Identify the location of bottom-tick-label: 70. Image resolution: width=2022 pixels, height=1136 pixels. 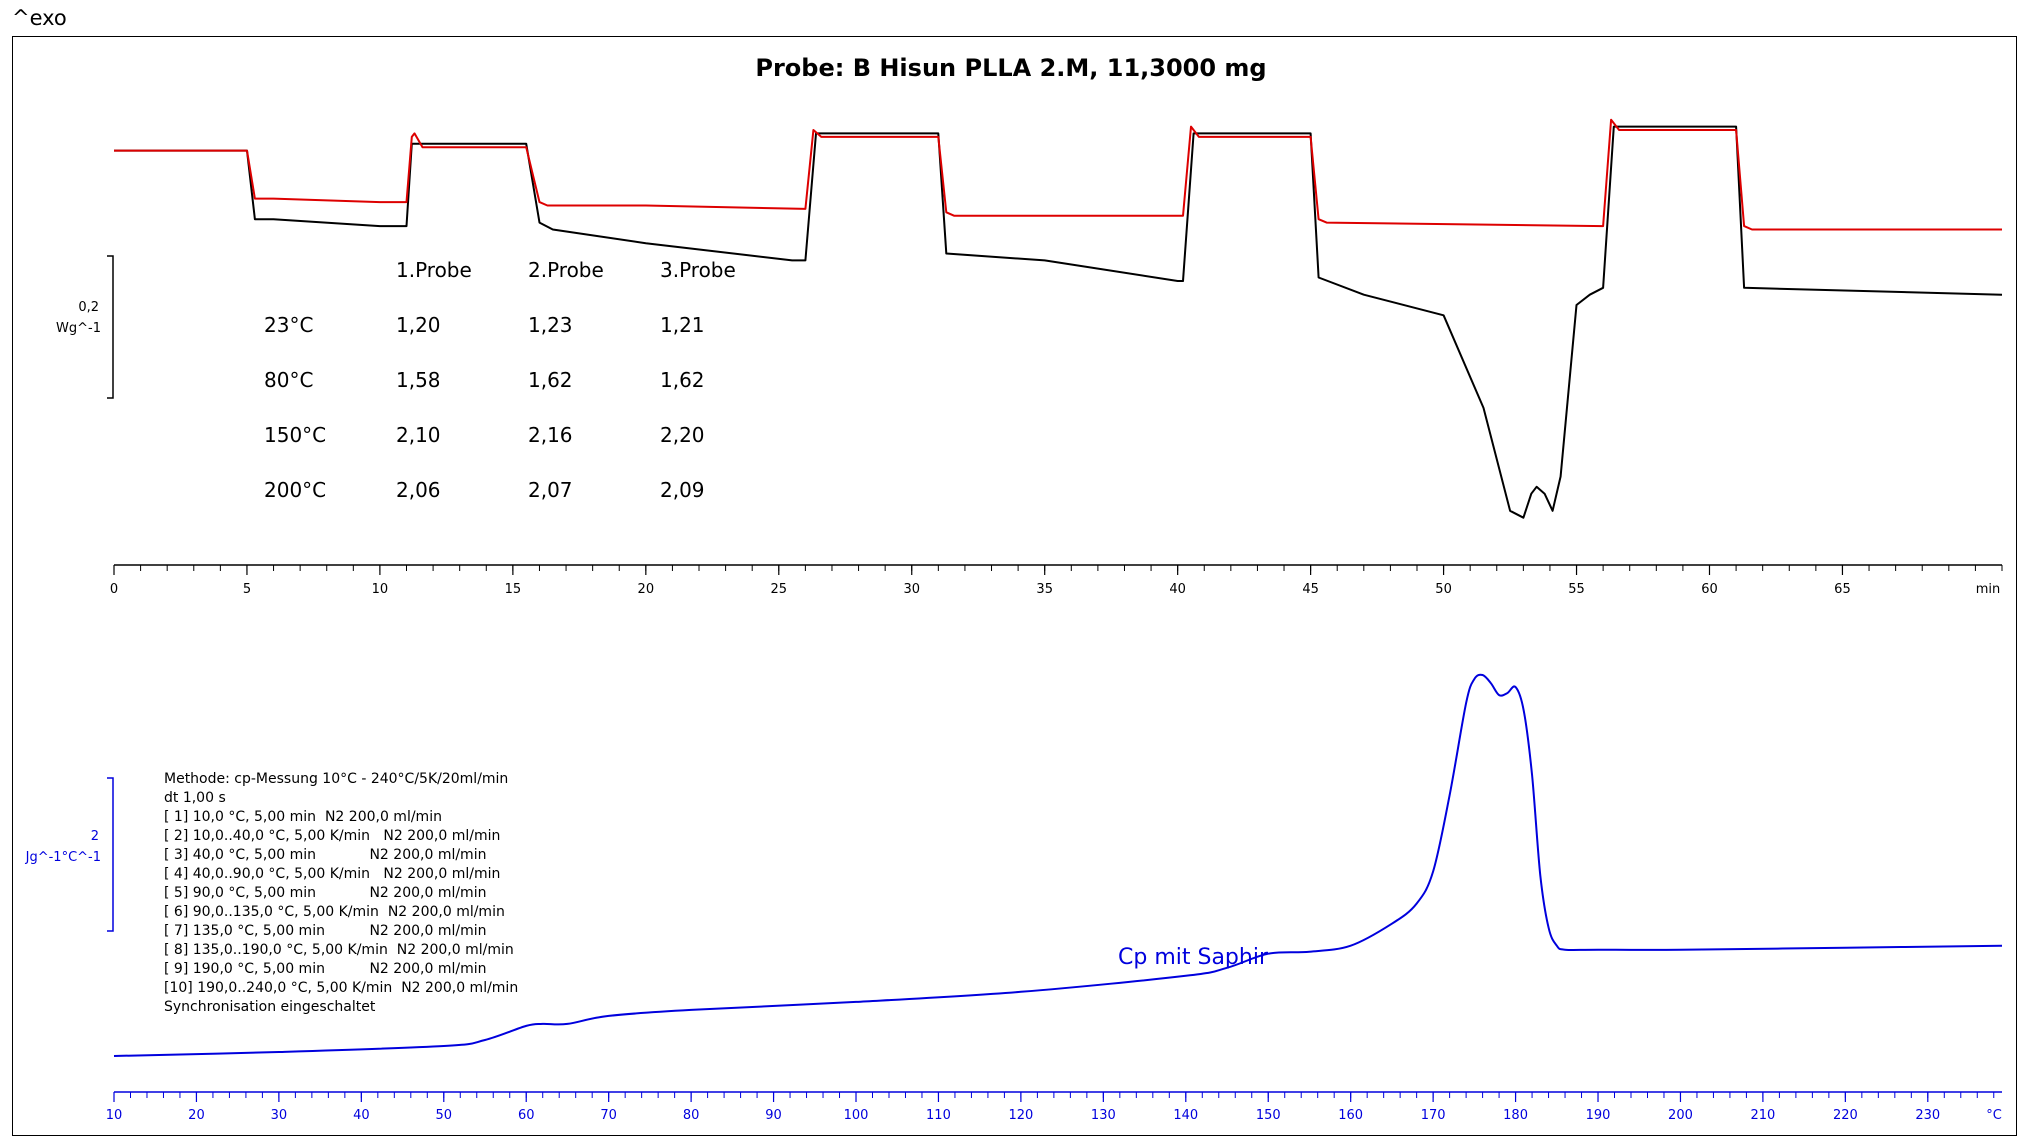
(608, 1115).